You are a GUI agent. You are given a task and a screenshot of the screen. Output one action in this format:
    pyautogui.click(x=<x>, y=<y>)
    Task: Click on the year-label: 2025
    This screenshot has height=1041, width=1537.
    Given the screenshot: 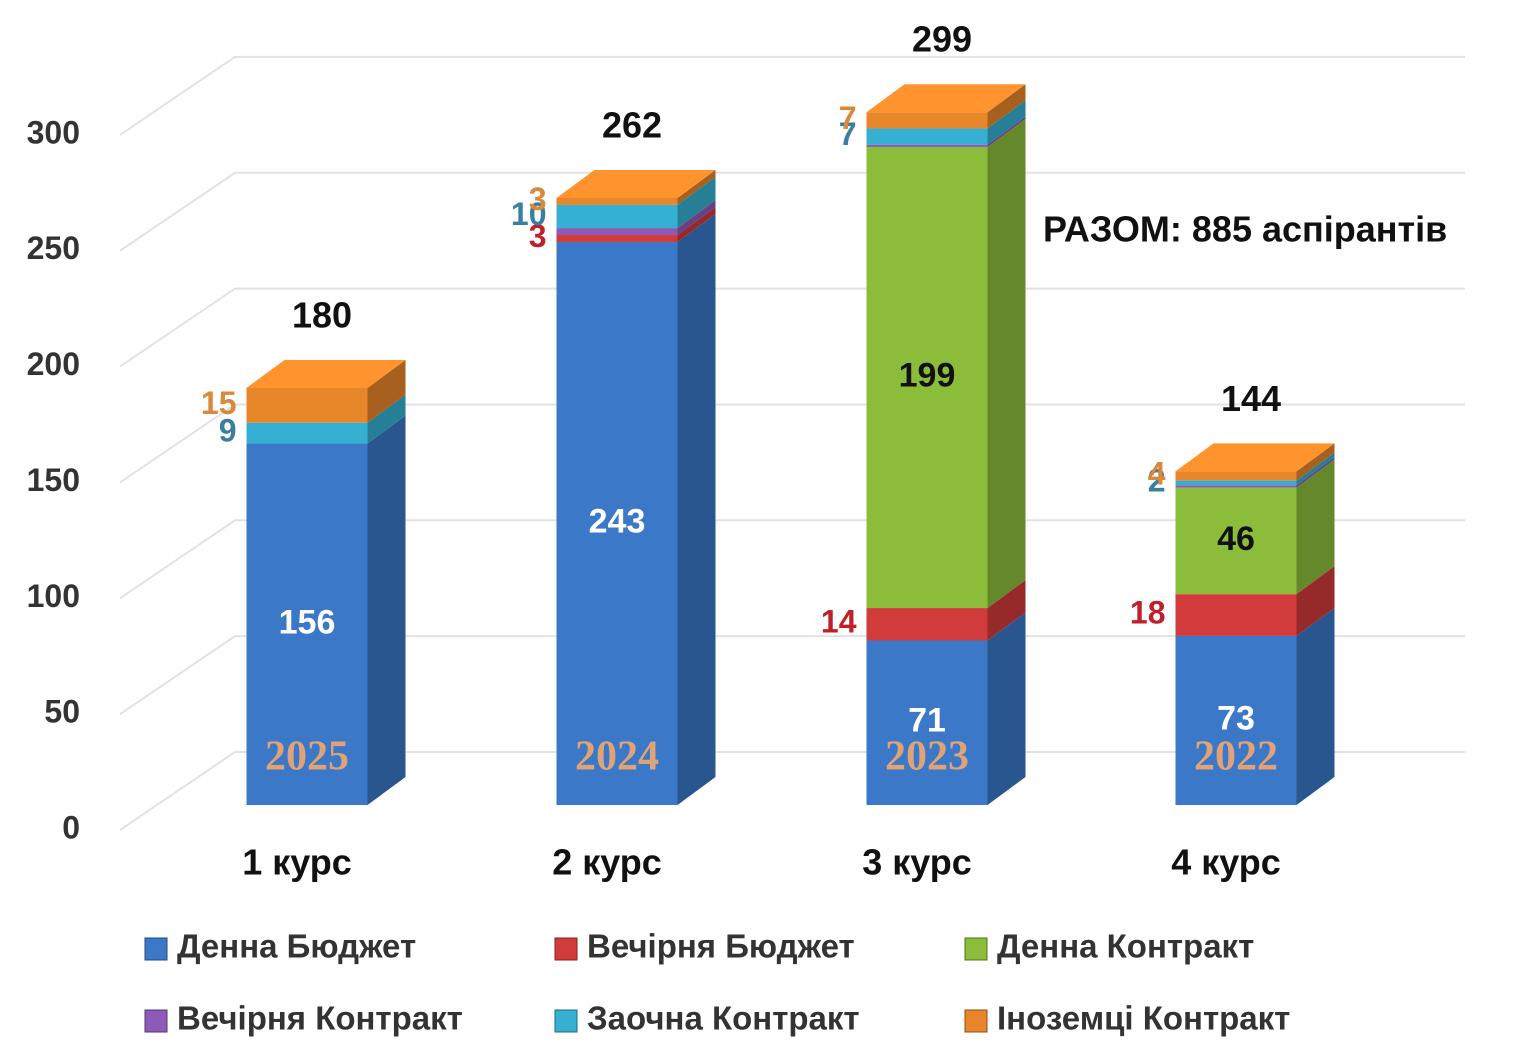 What is the action you would take?
    pyautogui.click(x=307, y=757)
    